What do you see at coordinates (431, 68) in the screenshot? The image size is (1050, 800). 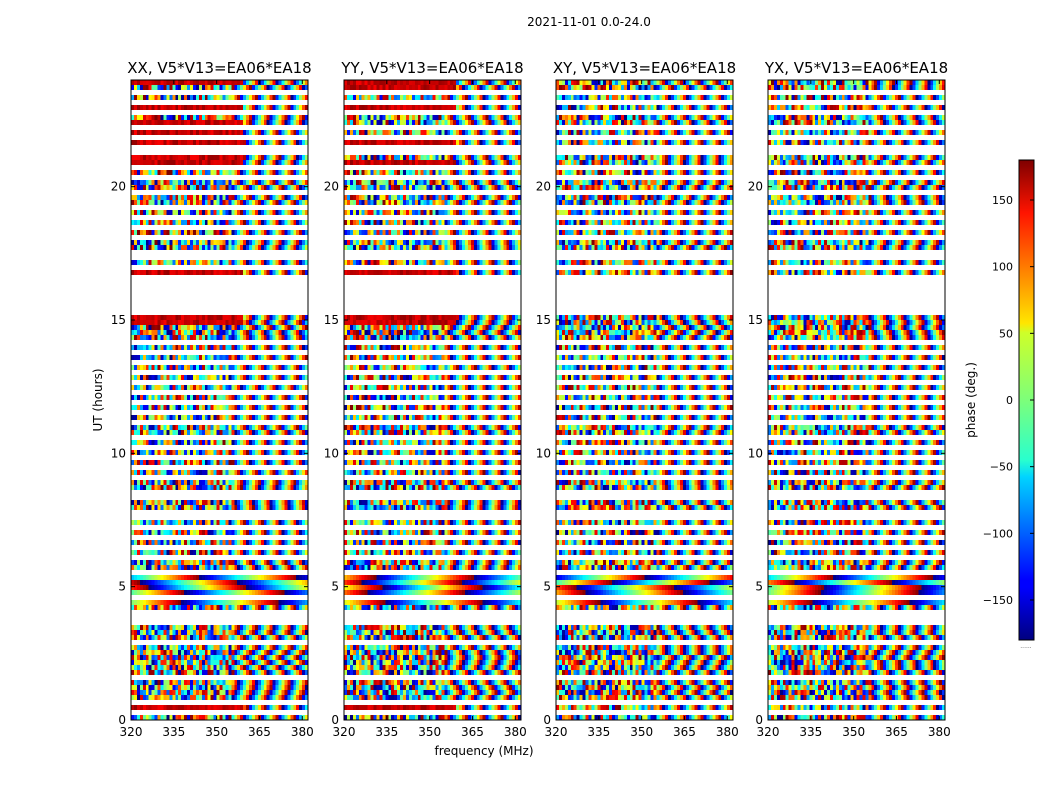 I see `panel-title: YY, V5*V13=EA06*EA18` at bounding box center [431, 68].